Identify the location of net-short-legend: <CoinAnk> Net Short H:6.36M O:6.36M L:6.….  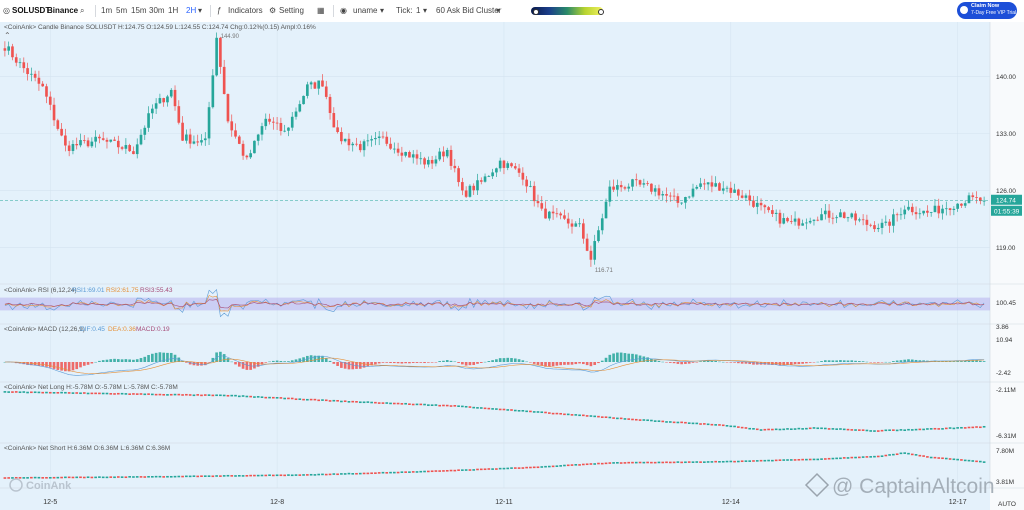
(87, 448).